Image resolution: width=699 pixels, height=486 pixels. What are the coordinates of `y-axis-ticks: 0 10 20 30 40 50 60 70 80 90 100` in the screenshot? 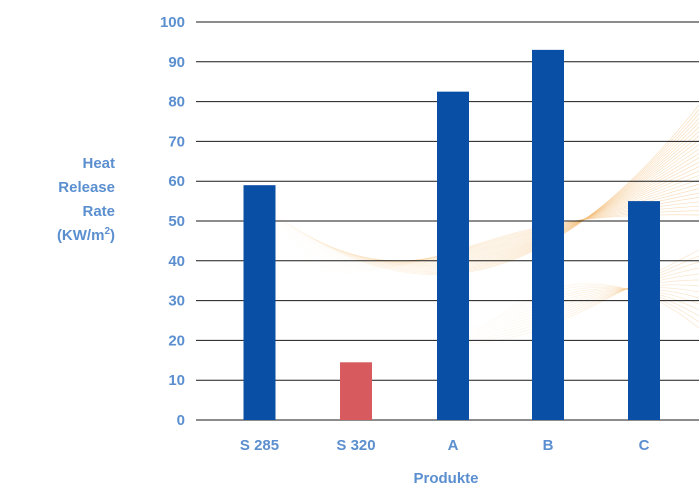 It's located at (172, 221).